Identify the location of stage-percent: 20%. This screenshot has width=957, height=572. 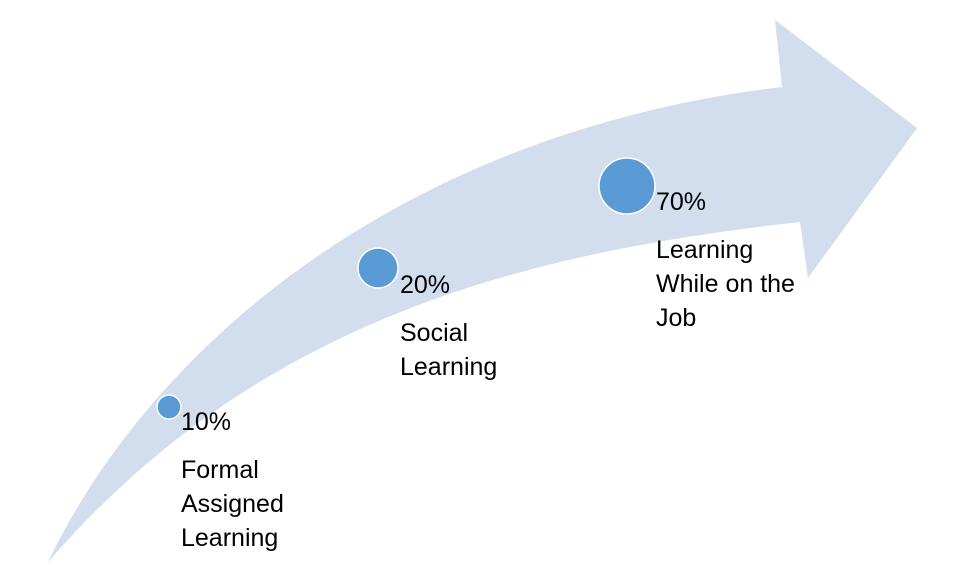
(425, 285).